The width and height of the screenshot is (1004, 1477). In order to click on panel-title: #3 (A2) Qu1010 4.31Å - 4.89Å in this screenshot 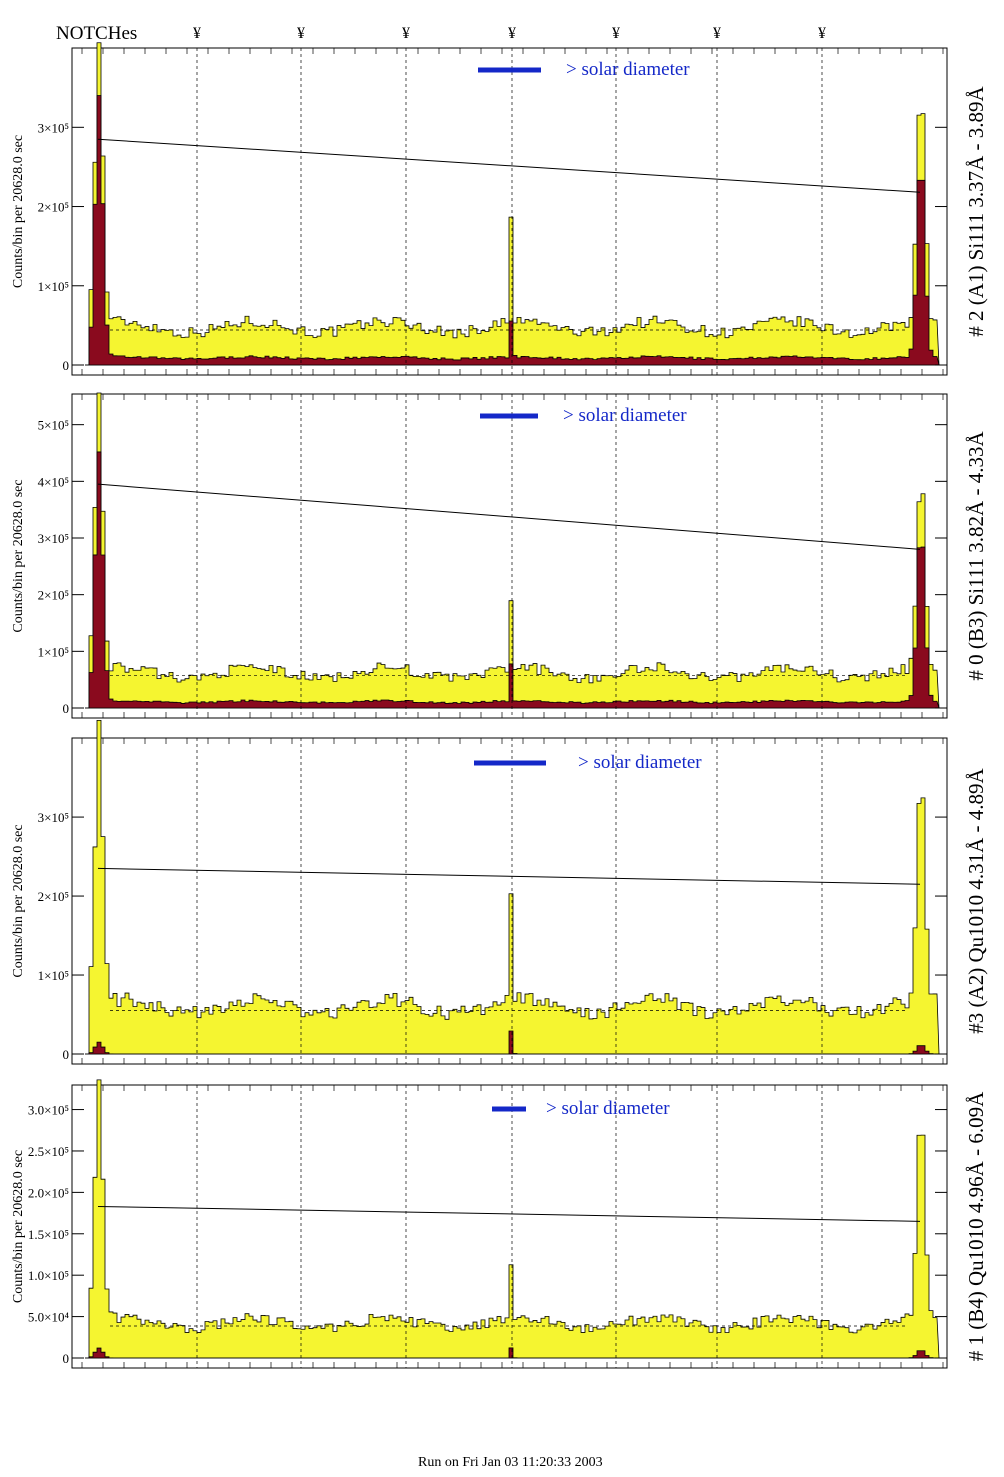, I will do `click(976, 900)`.